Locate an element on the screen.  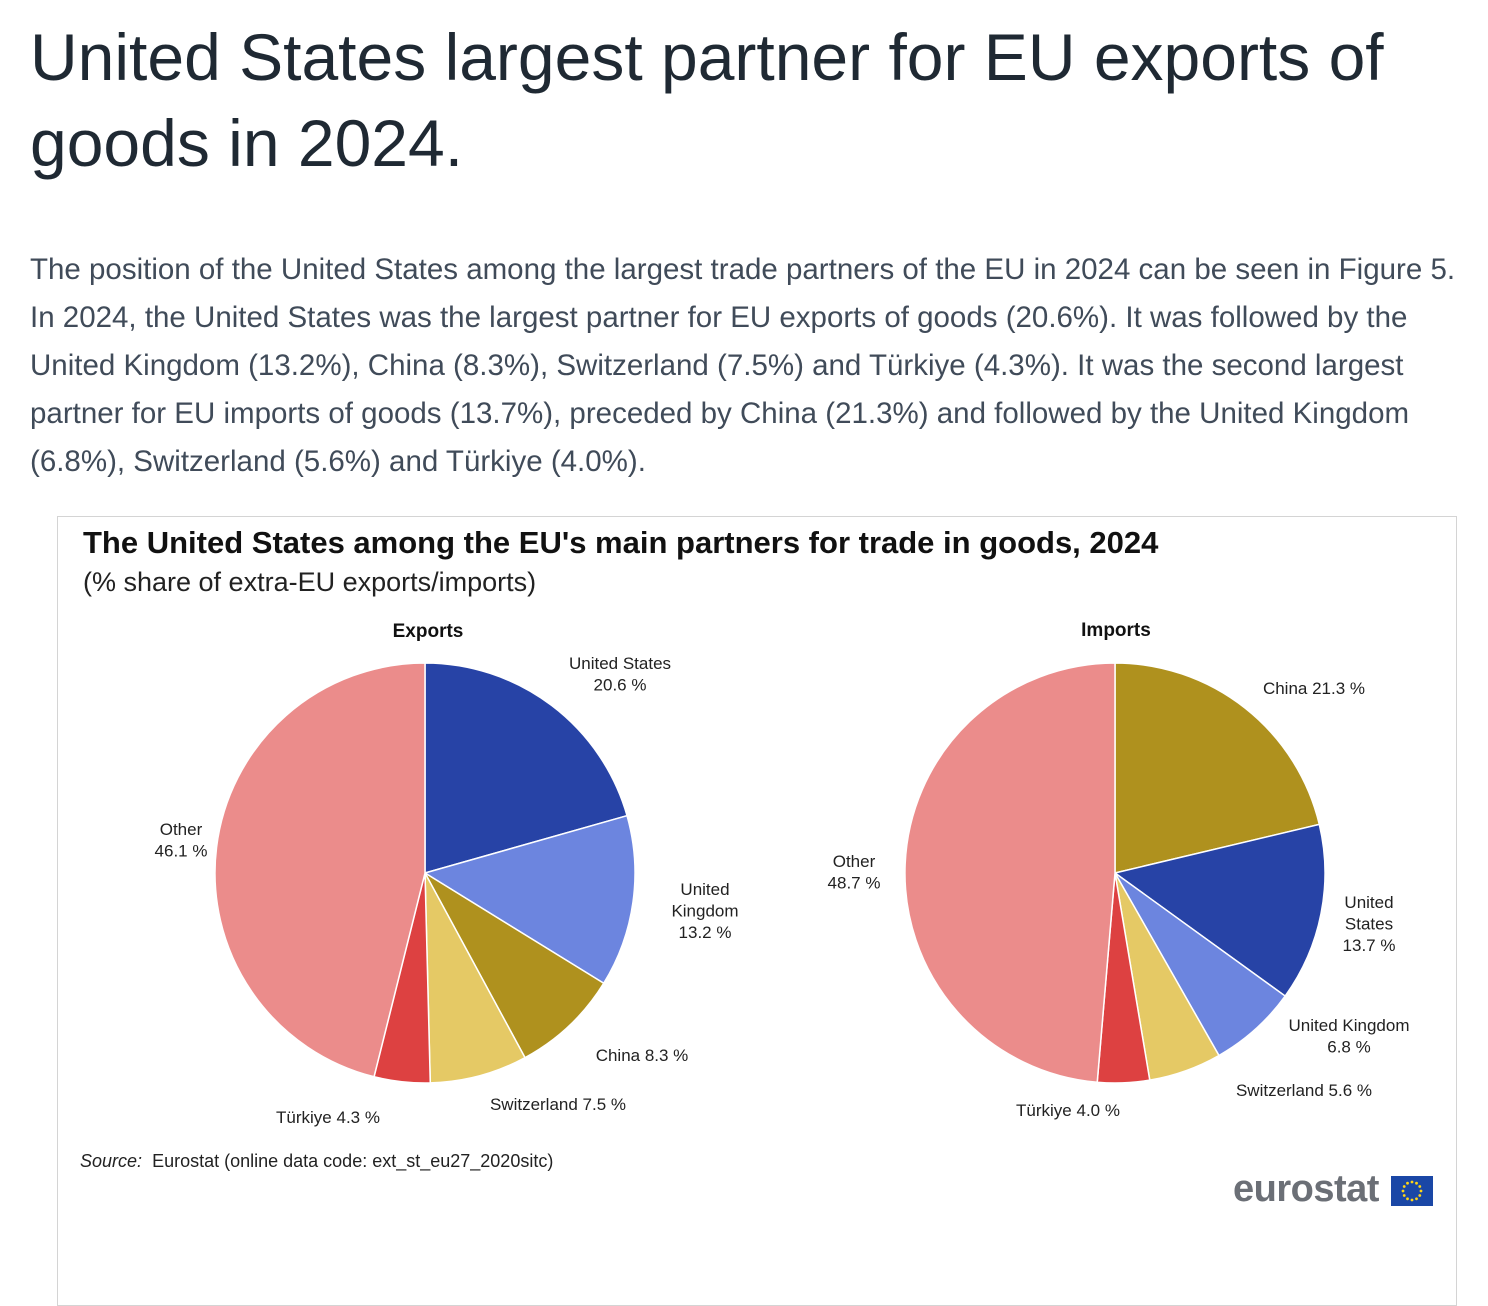
pie-slice-exports-other is located at coordinates (320, 870).